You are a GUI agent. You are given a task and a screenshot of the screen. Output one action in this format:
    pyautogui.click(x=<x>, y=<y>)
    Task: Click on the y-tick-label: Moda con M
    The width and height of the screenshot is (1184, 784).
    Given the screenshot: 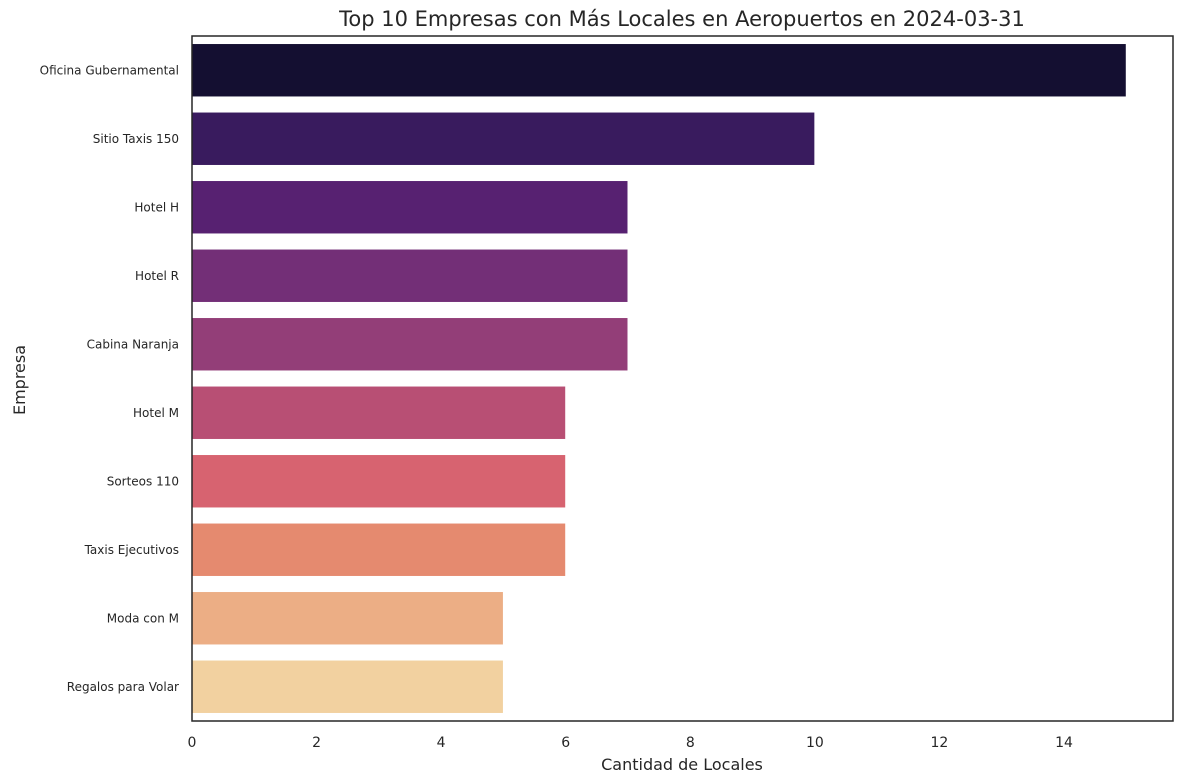 What is the action you would take?
    pyautogui.click(x=143, y=618)
    